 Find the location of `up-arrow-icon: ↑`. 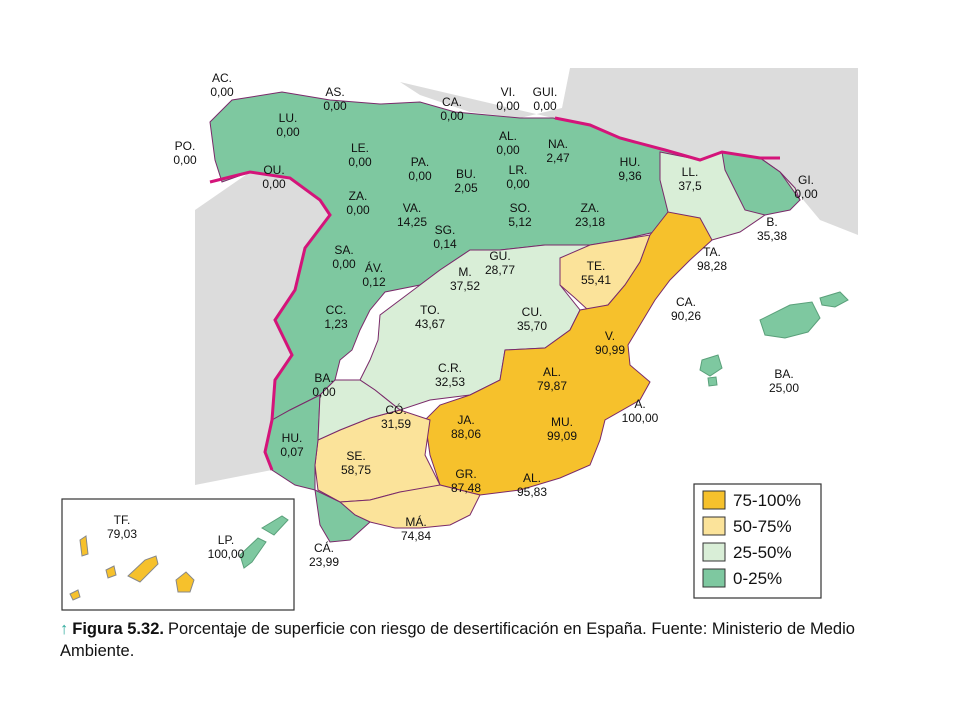

up-arrow-icon: ↑ is located at coordinates (64, 629).